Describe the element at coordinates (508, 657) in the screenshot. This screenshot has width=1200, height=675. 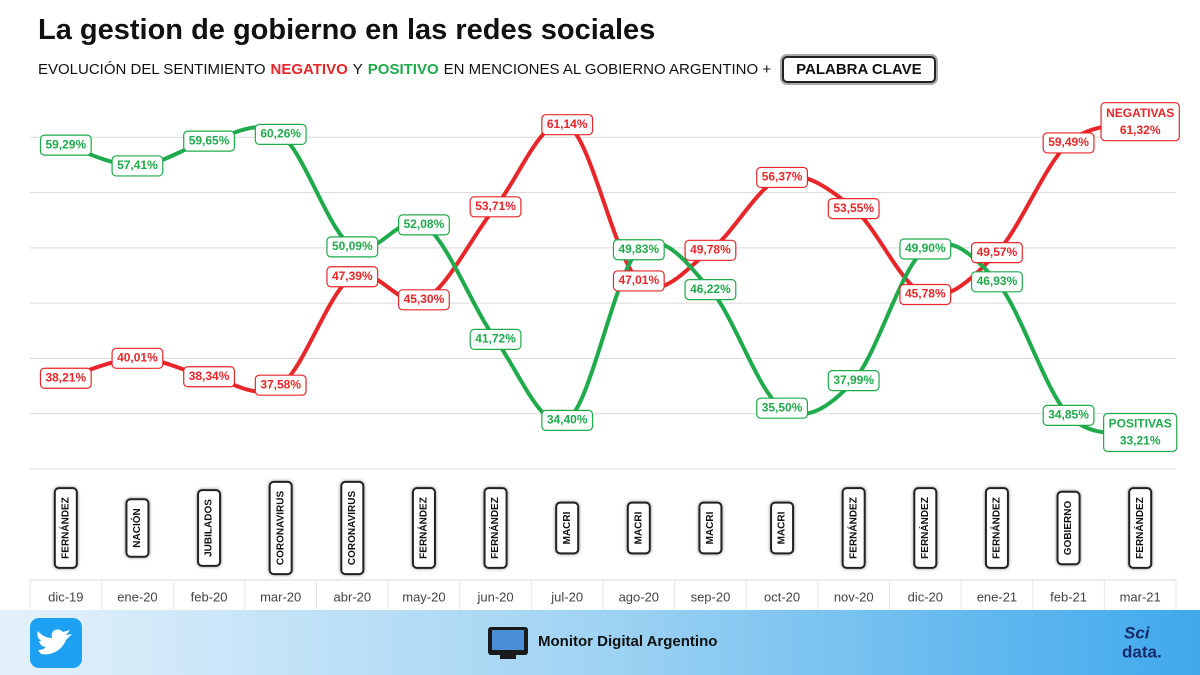
I see `monitor-stand` at that location.